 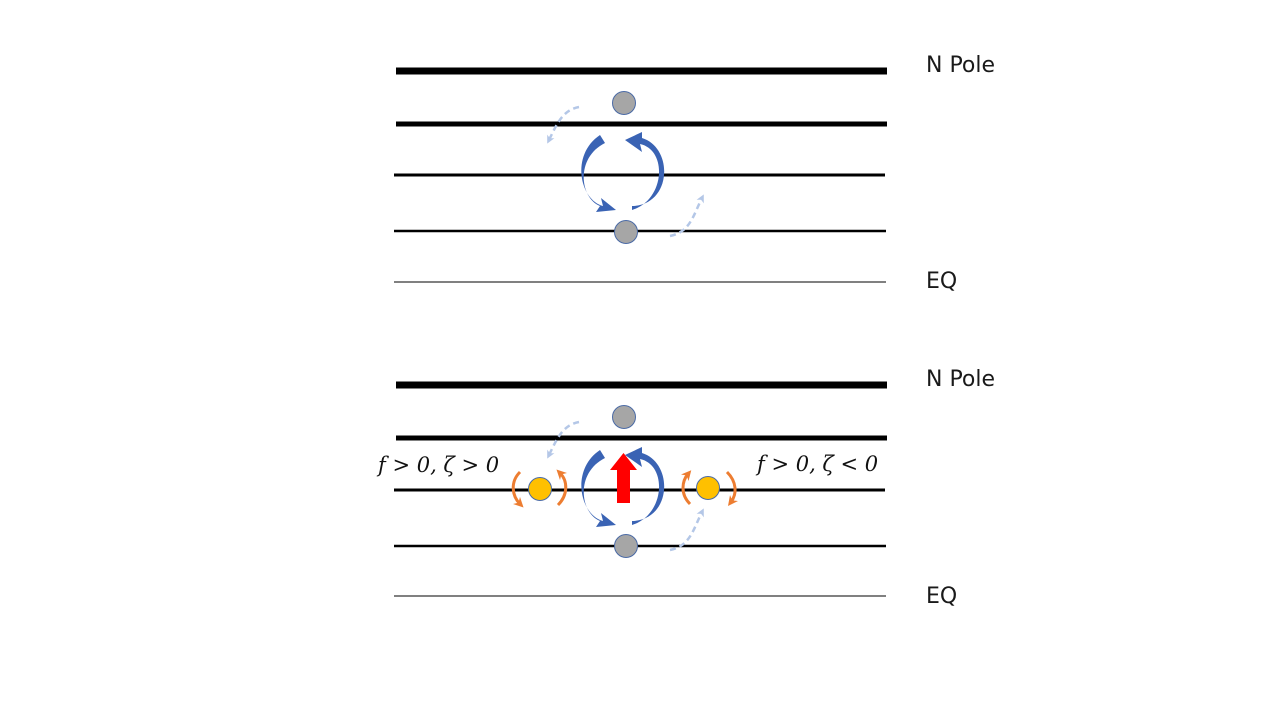 I want to click on yellow-parcel-right, so click(x=708, y=488).